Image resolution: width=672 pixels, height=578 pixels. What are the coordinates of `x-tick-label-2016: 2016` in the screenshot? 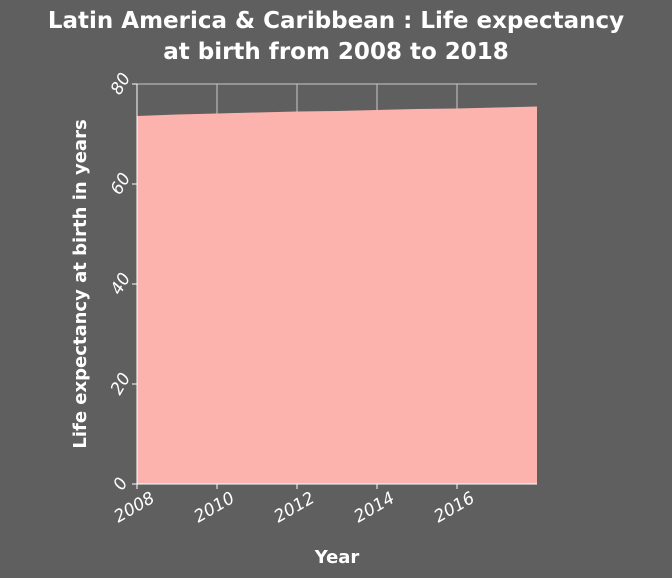 It's located at (455, 507).